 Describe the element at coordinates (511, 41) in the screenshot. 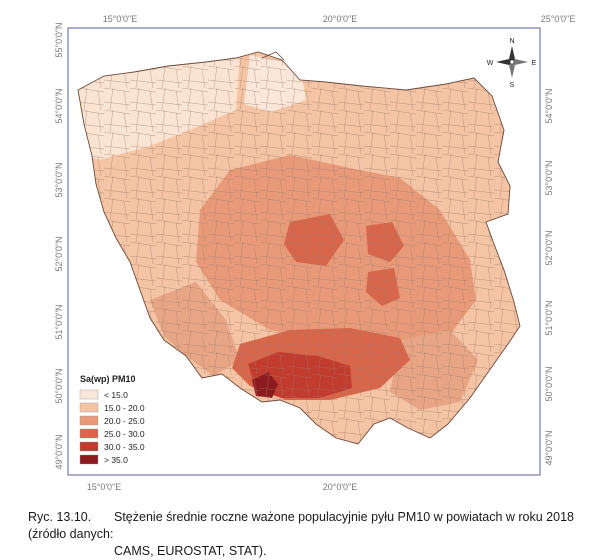

I see `compass-n-label: N` at that location.